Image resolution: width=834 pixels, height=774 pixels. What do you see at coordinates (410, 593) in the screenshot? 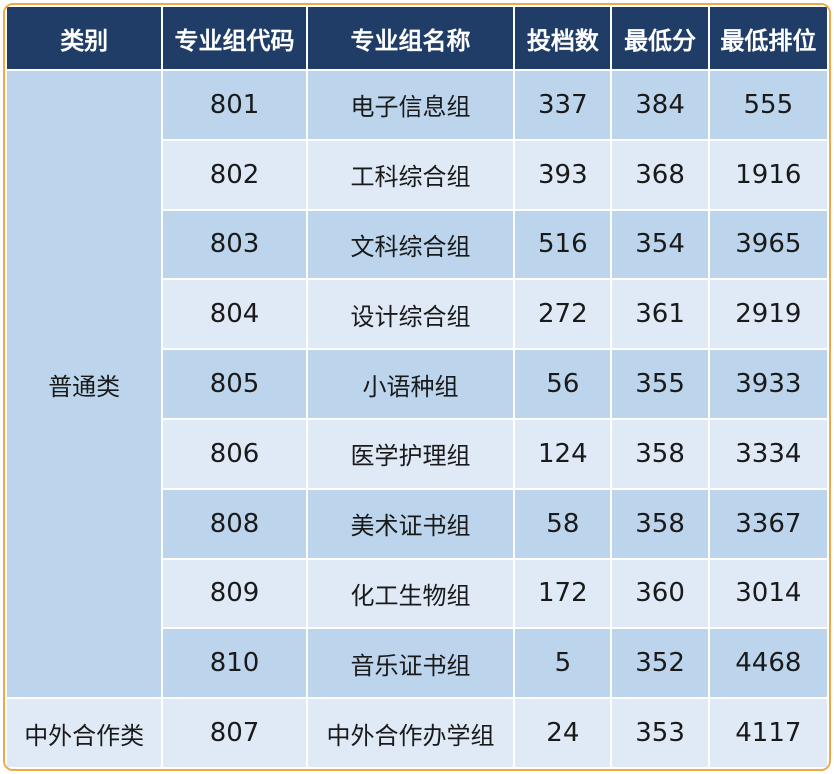
I see `name-cell: 化工生物组` at bounding box center [410, 593].